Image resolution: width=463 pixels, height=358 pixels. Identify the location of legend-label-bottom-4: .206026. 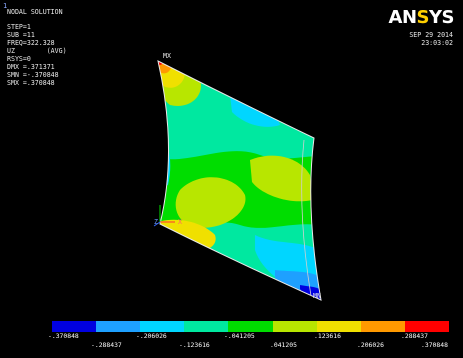
(370, 345).